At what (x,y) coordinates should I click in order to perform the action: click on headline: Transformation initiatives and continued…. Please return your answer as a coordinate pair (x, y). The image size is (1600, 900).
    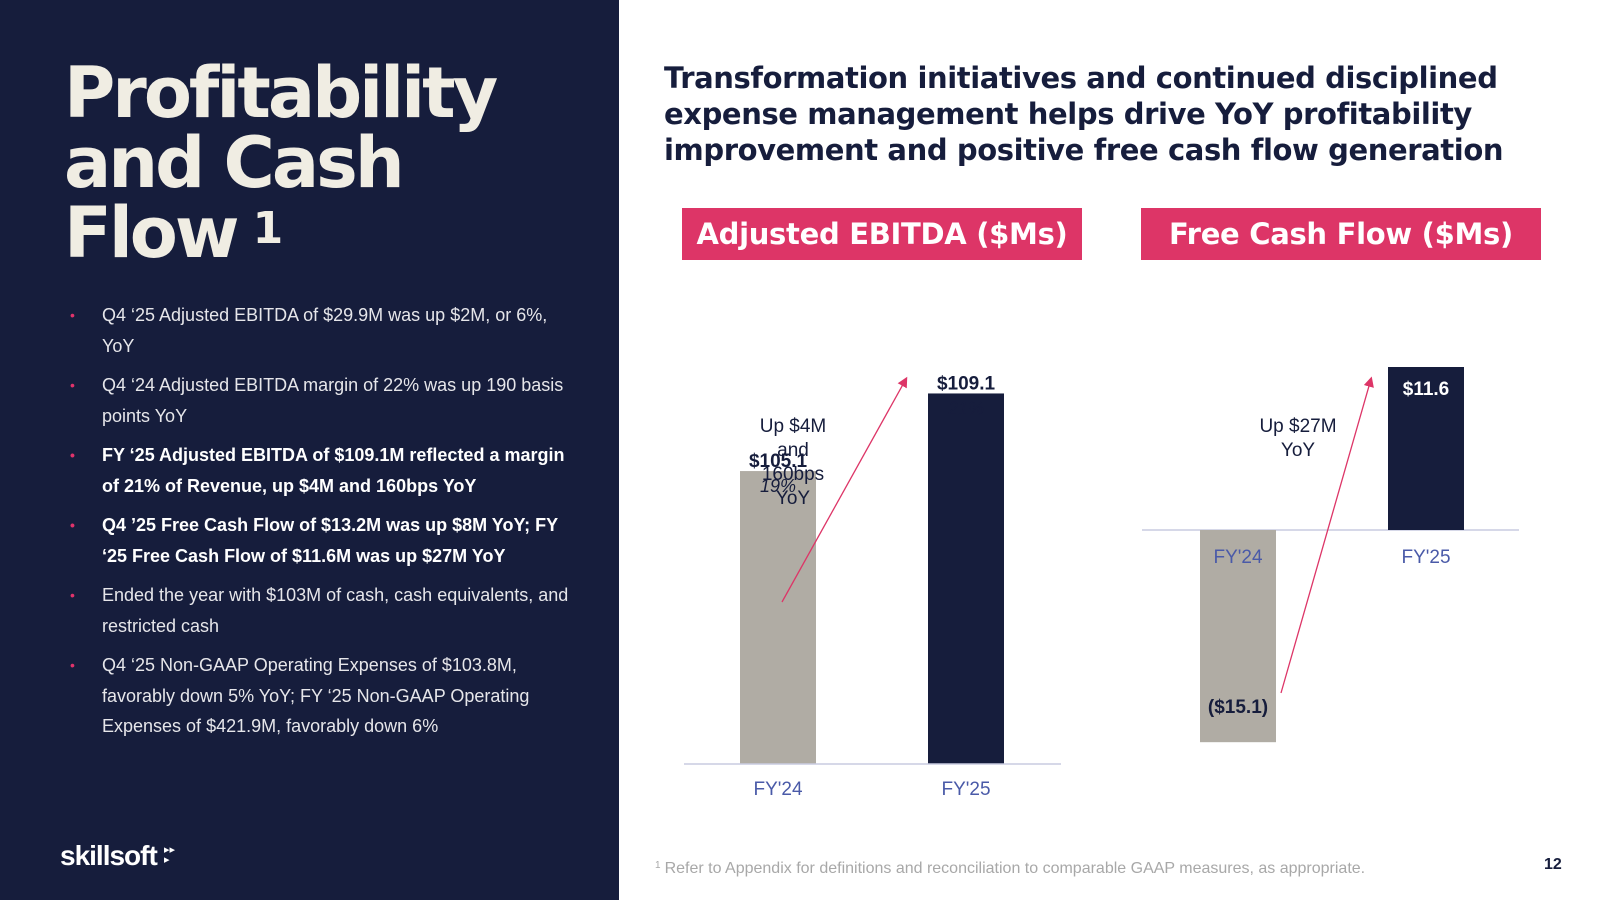
    Looking at the image, I should click on (1084, 114).